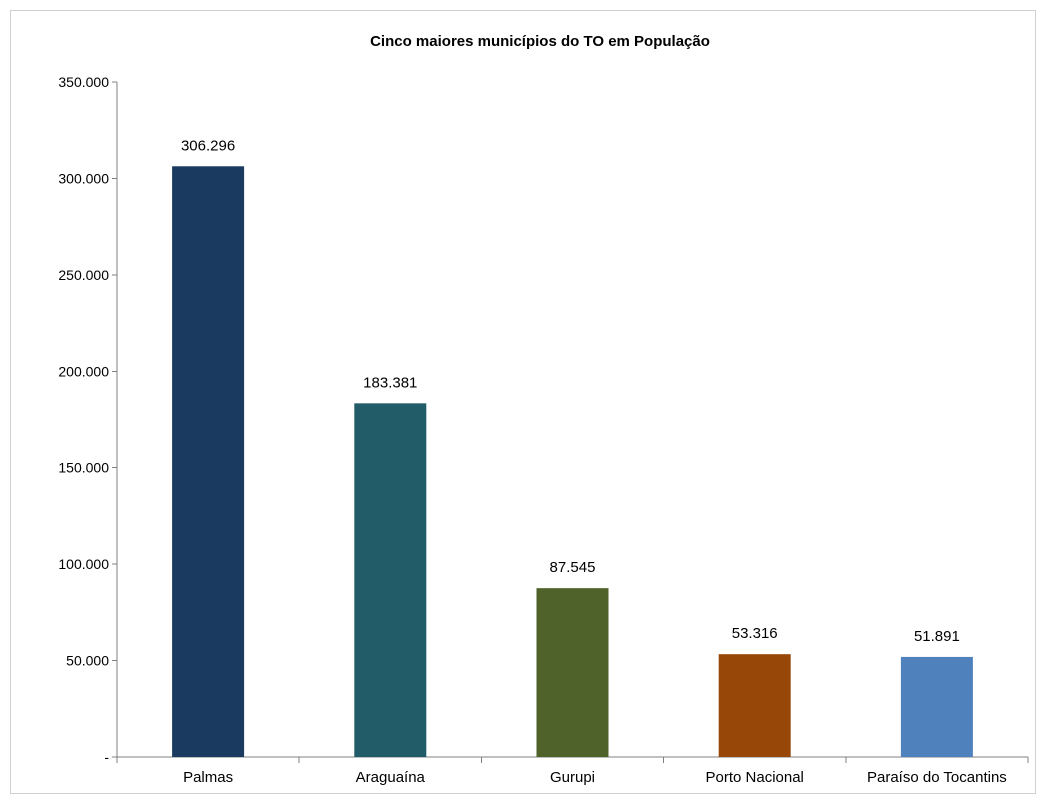 The image size is (1038, 796). Describe the element at coordinates (755, 633) in the screenshot. I see `data-label: 53.316` at that location.